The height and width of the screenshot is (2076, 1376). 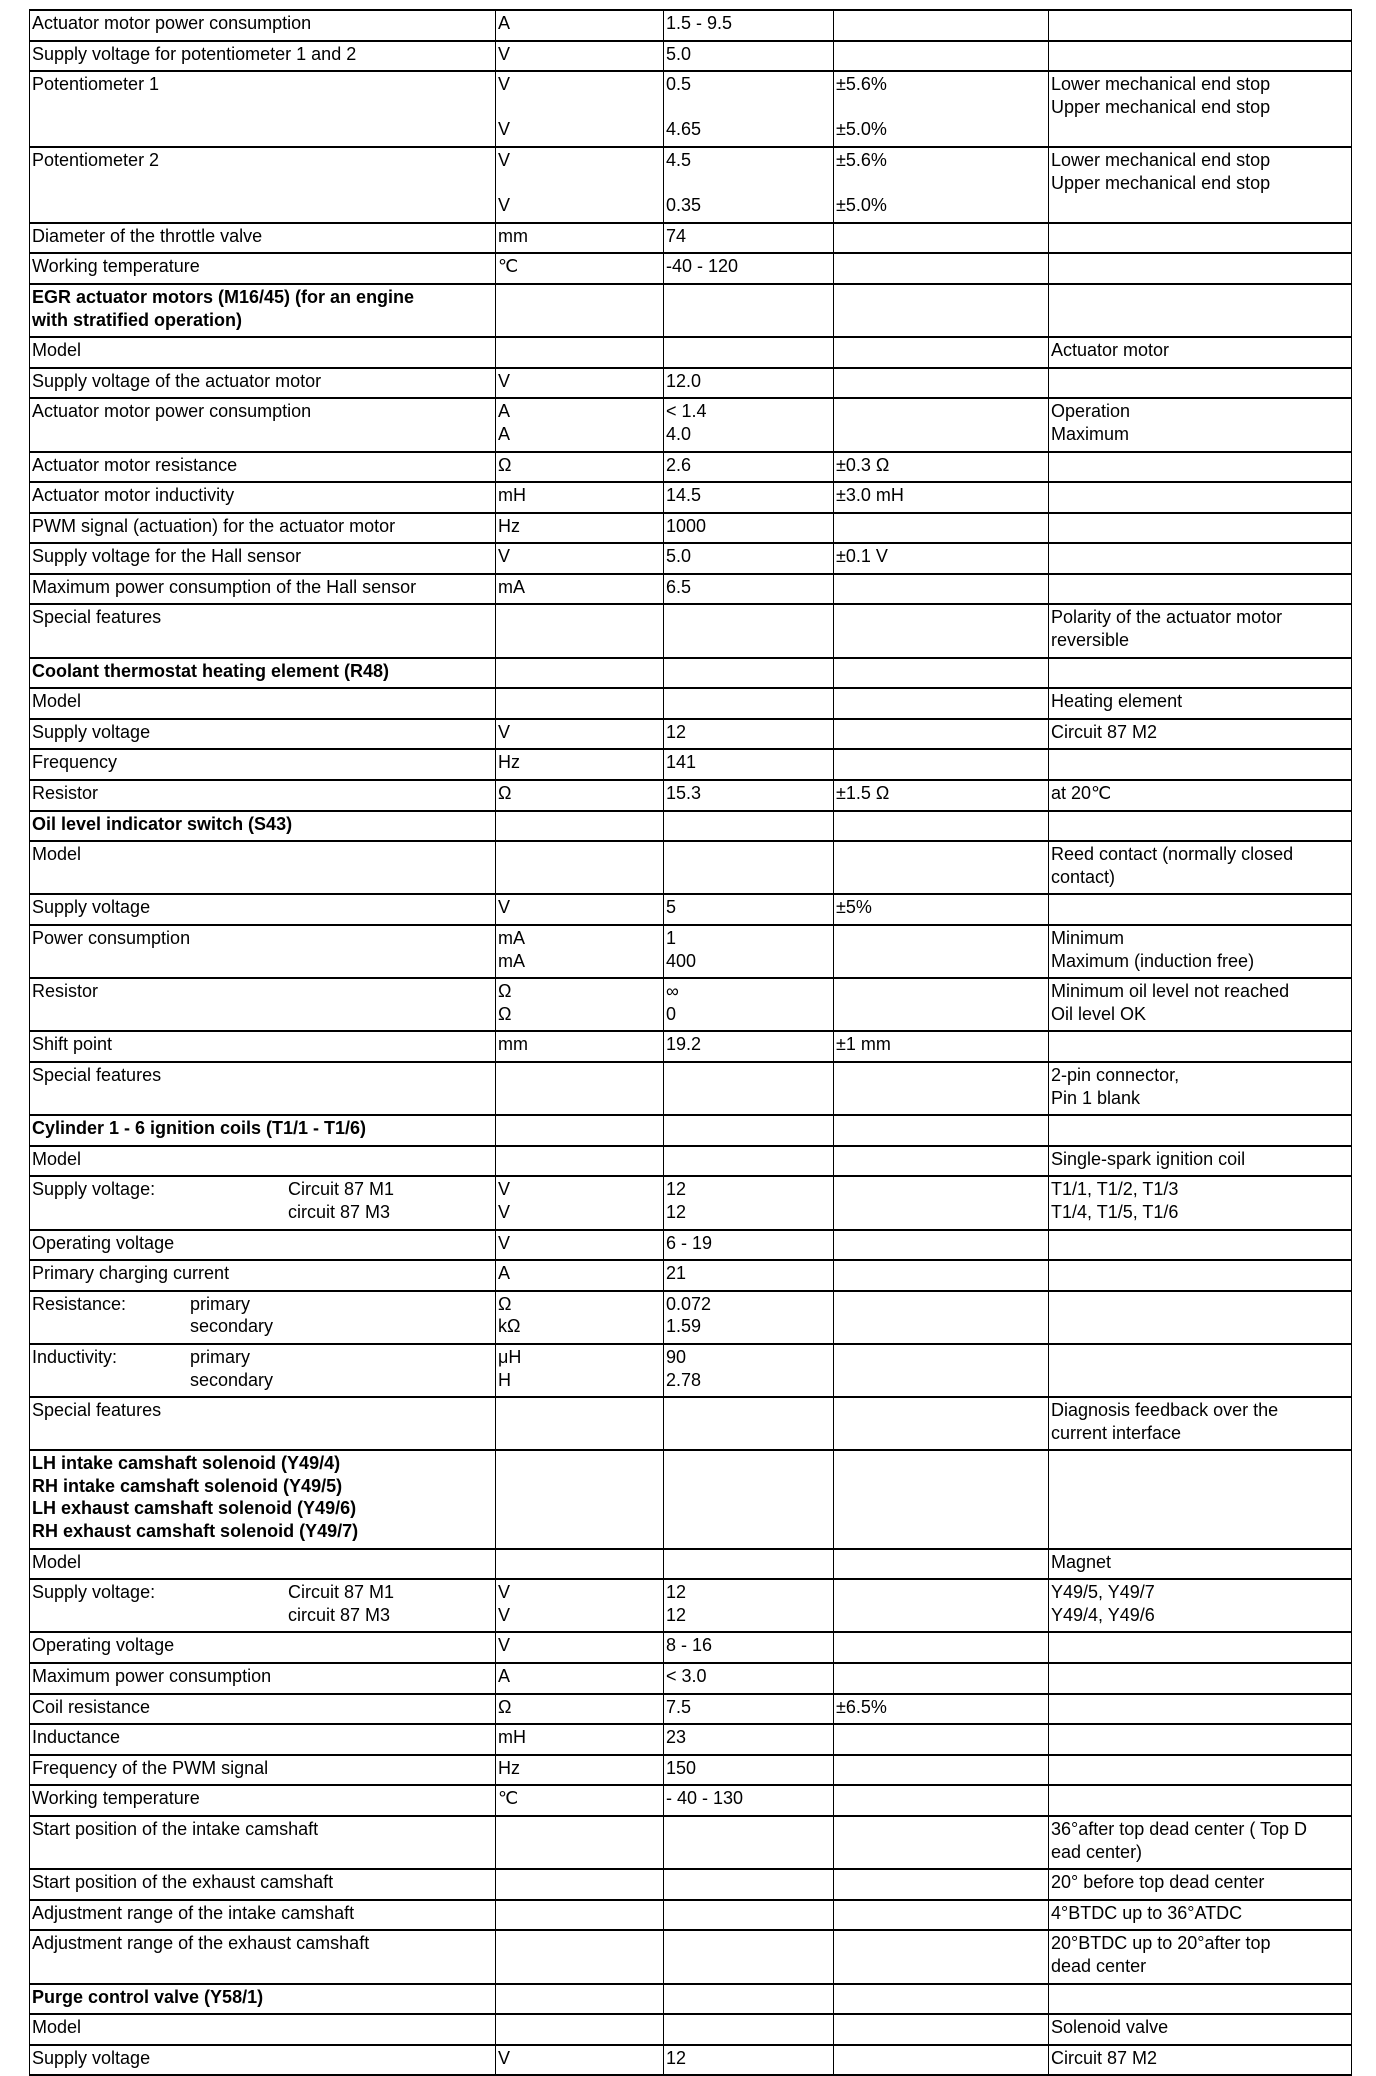 What do you see at coordinates (1200, 1564) in the screenshot?
I see `remarks-cell: Magnet` at bounding box center [1200, 1564].